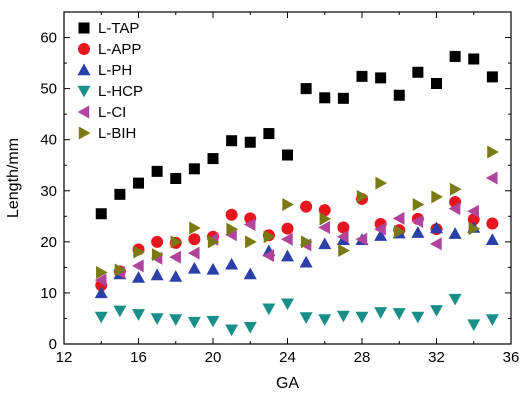 The image size is (523, 399). I want to click on x-tick-label: 12, so click(64, 357).